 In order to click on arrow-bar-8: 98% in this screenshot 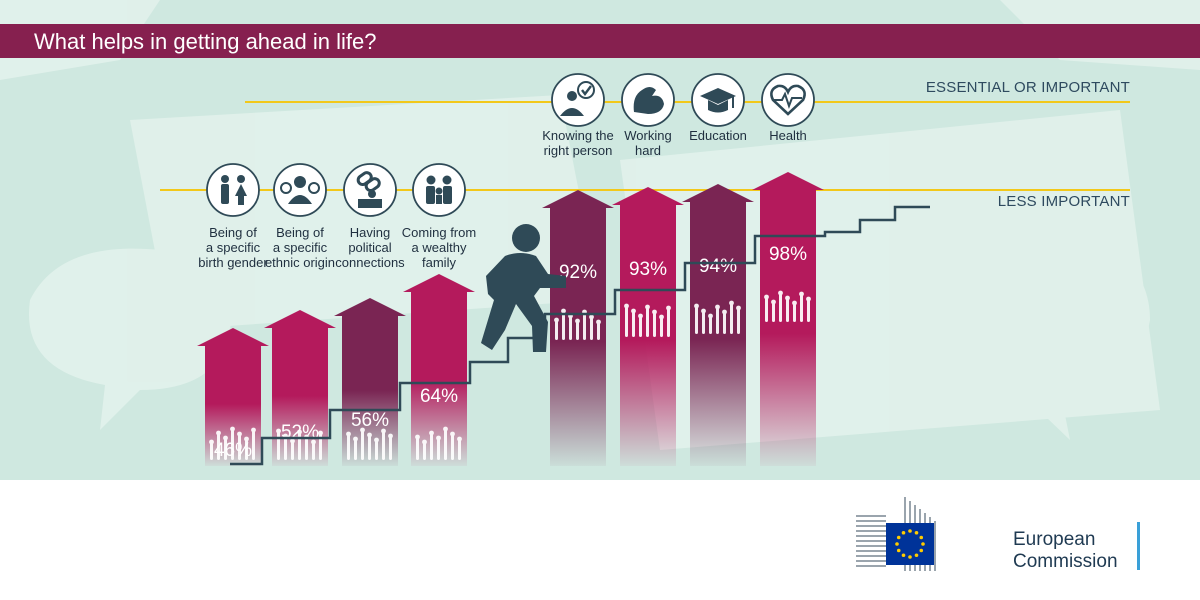, I will do `click(788, 319)`.